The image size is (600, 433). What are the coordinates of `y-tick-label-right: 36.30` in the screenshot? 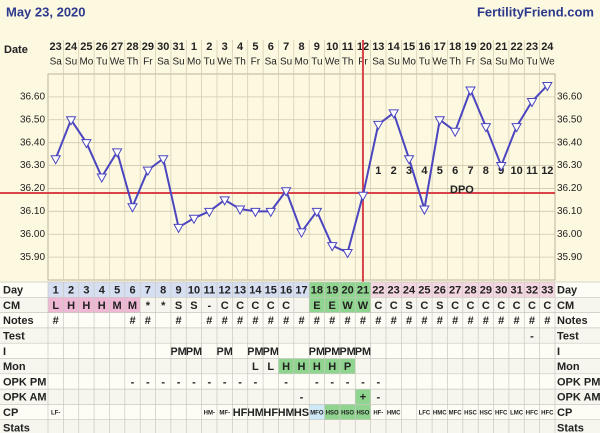 It's located at (569, 165).